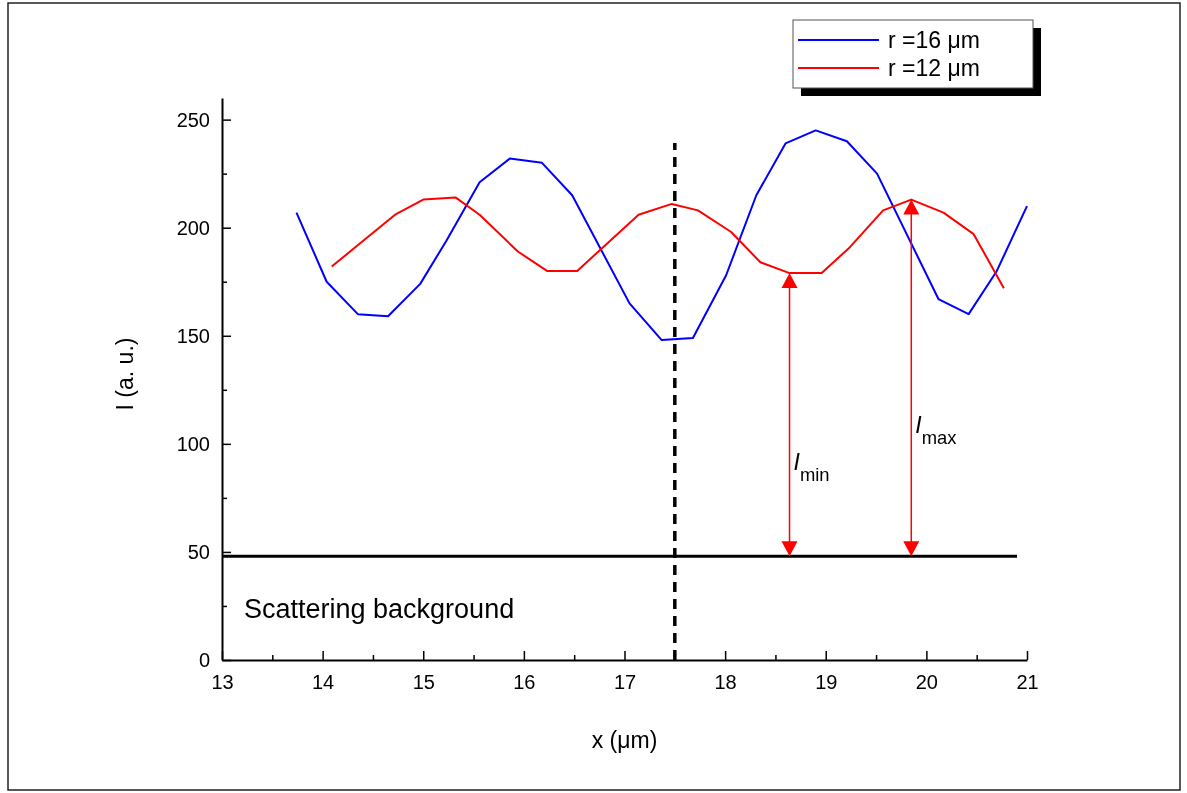 Image resolution: width=1187 pixels, height=793 pixels. Describe the element at coordinates (379, 609) in the screenshot. I see `ref-line-label: Scattering background` at that location.